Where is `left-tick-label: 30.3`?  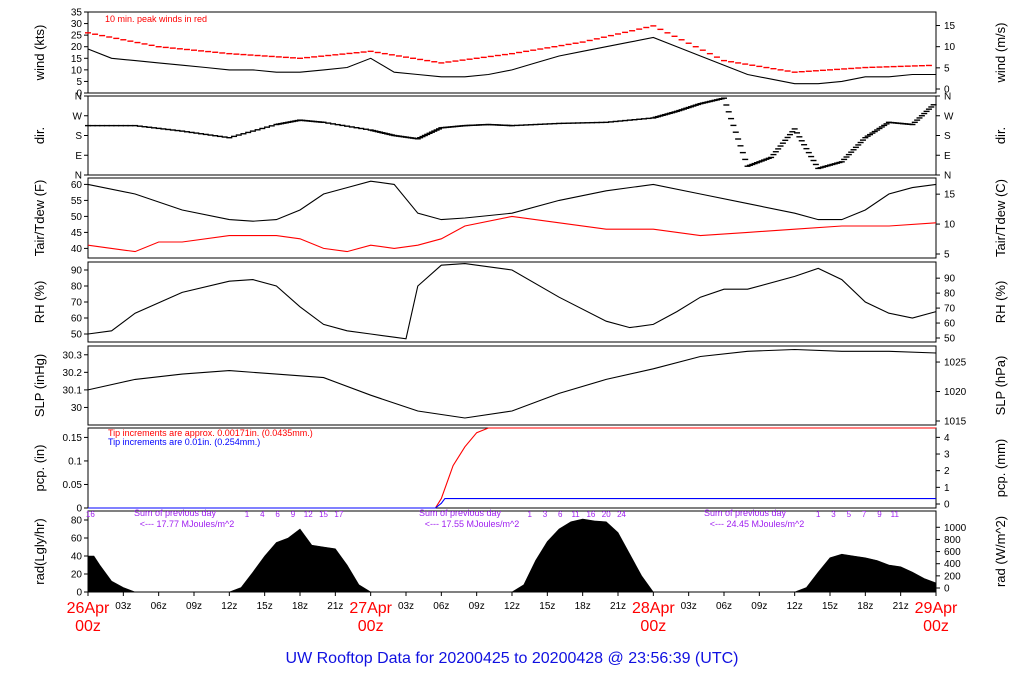
left-tick-label: 30.3 is located at coordinates (73, 355).